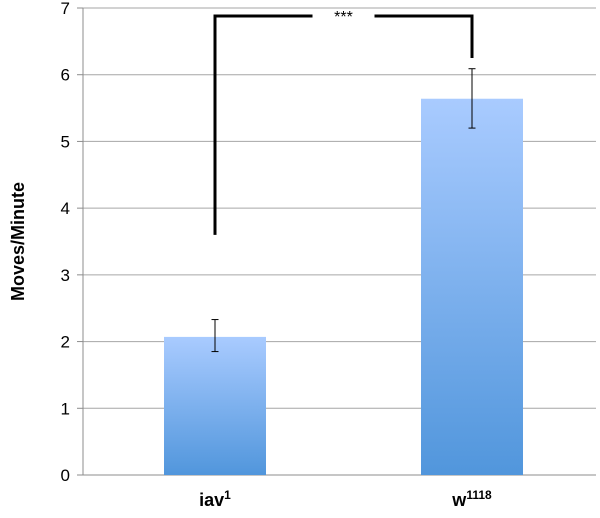 Image resolution: width=600 pixels, height=518 pixels. Describe the element at coordinates (65, 9) in the screenshot. I see `y-tick-label: 7` at that location.